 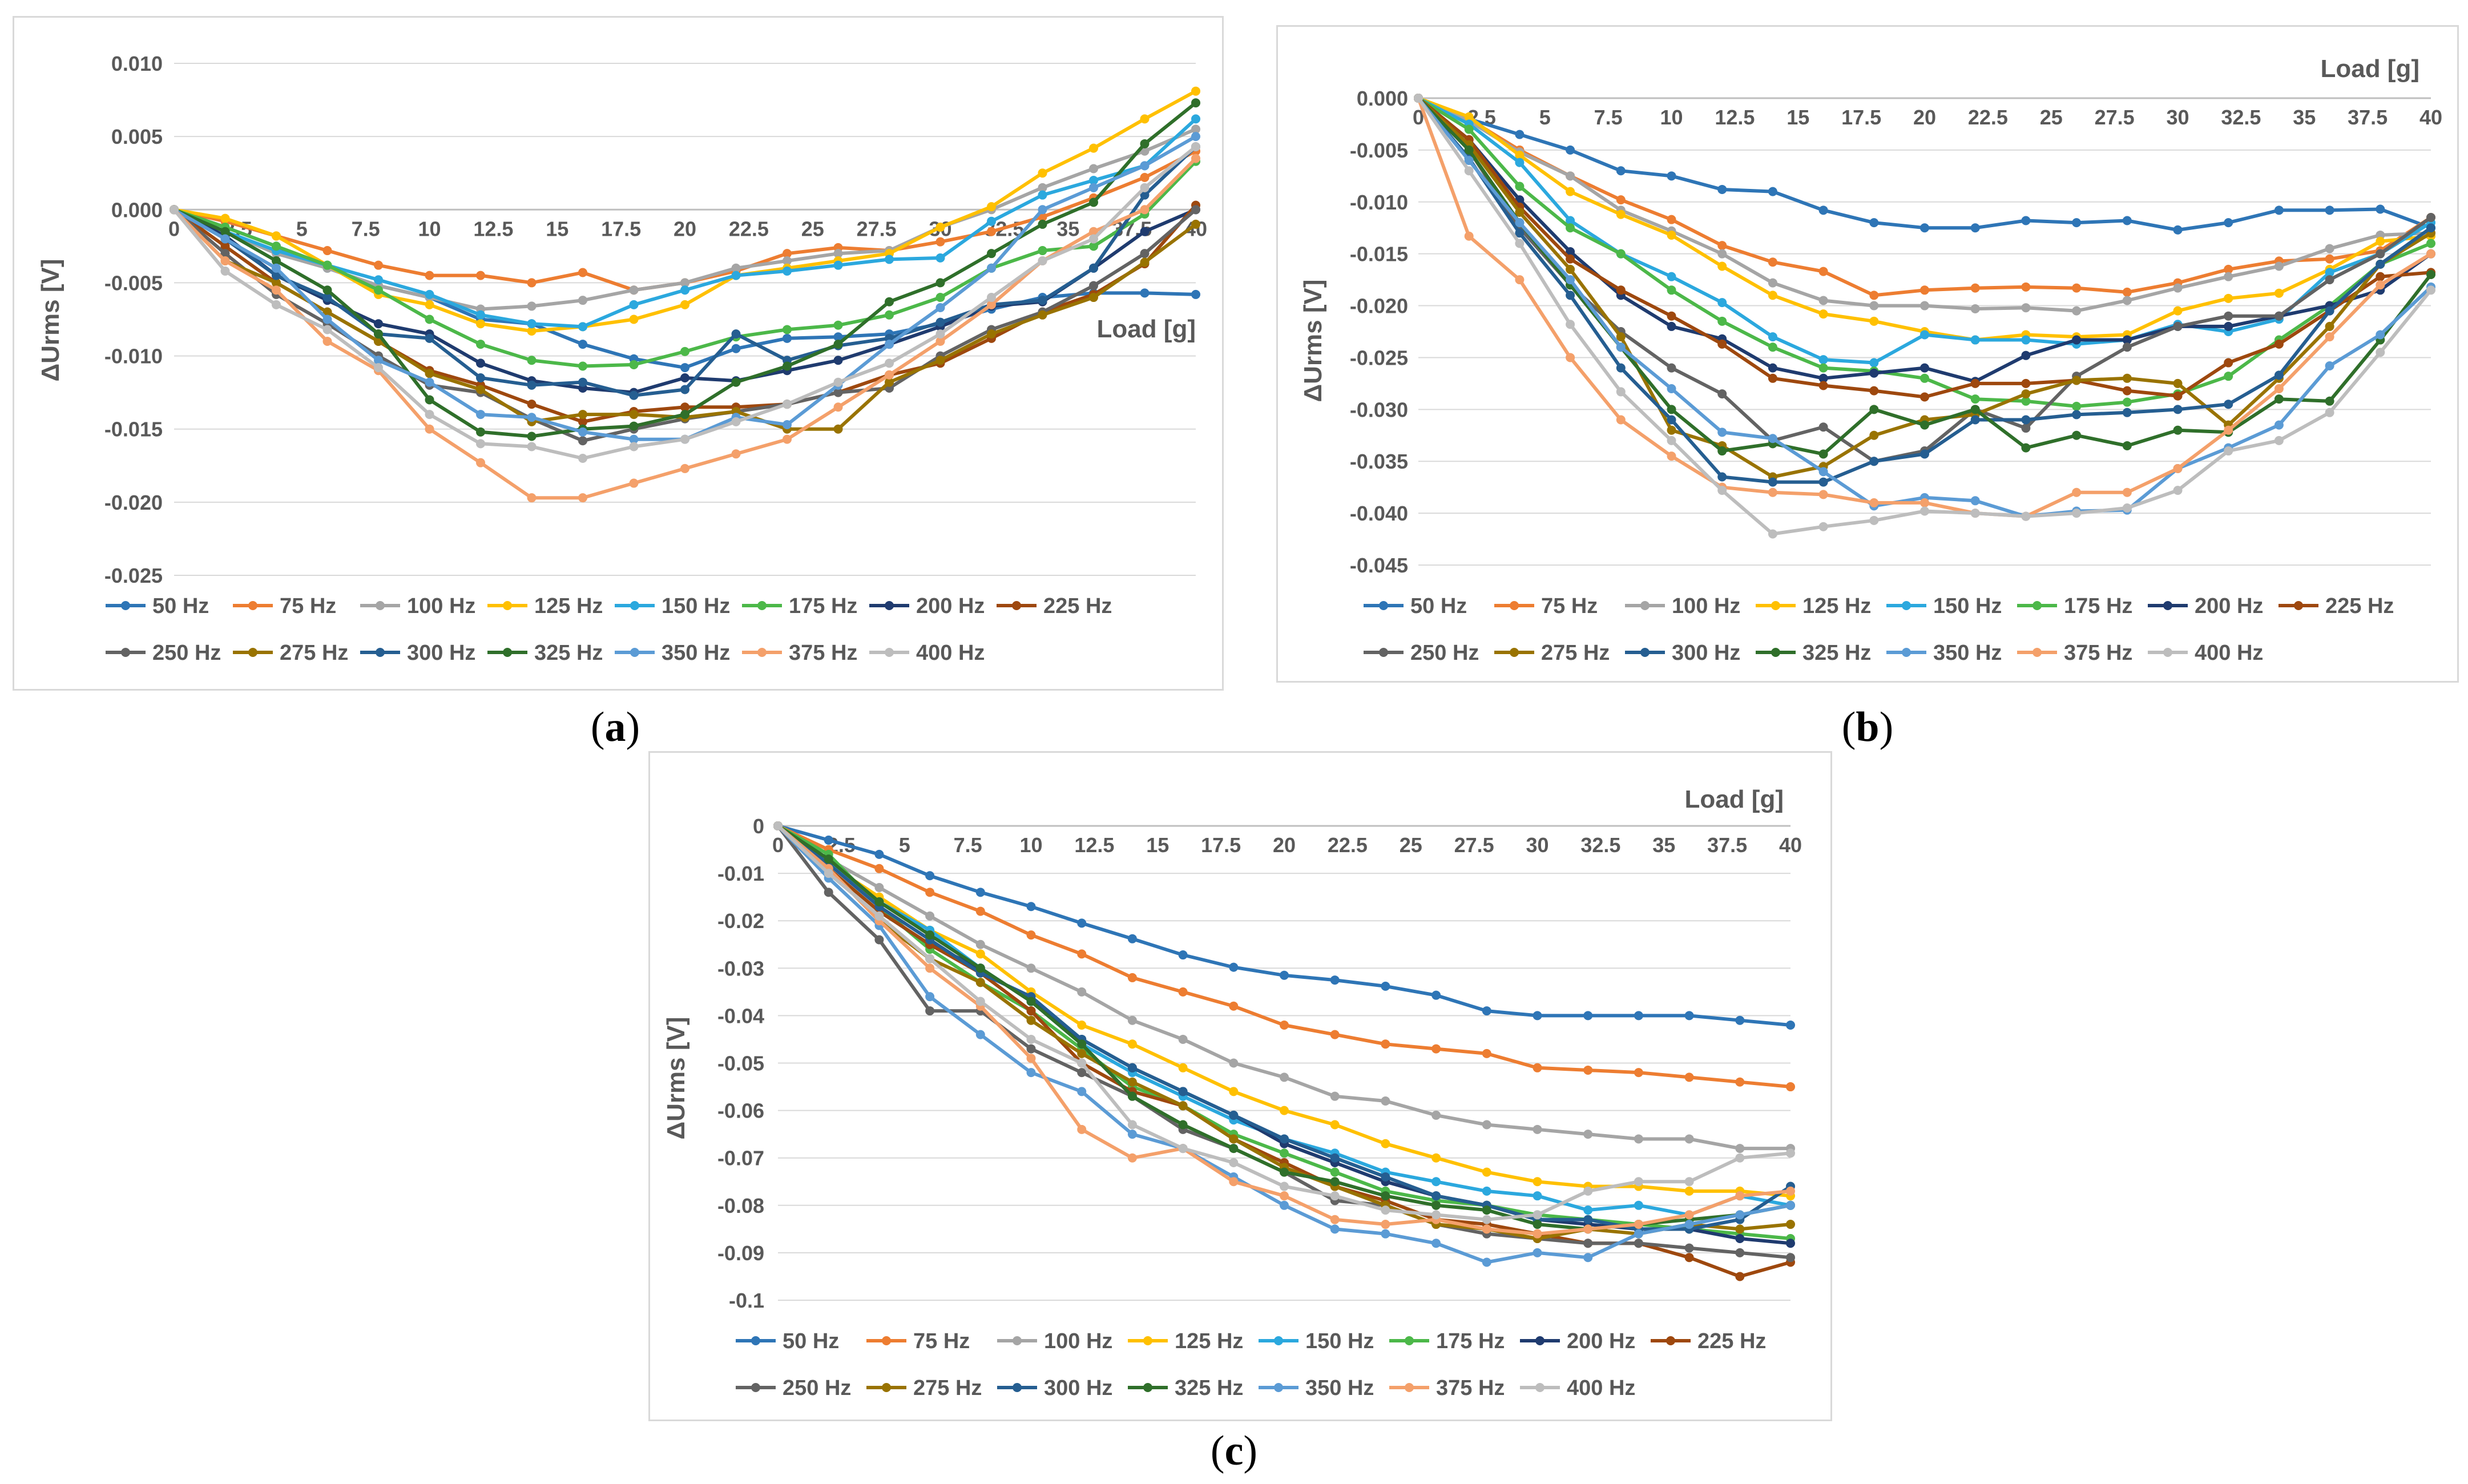 I want to click on legend-label: 325 Hz, so click(x=1209, y=1388).